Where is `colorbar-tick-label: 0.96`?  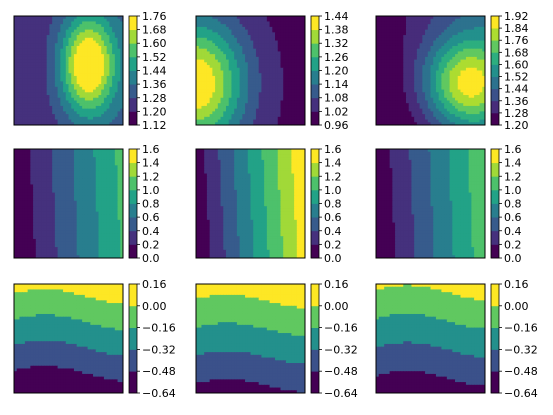 colorbar-tick-label: 0.96 is located at coordinates (336, 125).